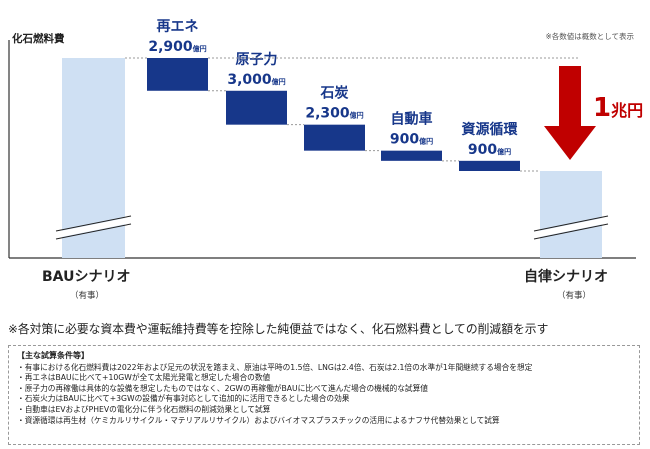  Describe the element at coordinates (627, 110) in the screenshot. I see `total-reduction-unit: 兆円` at that location.